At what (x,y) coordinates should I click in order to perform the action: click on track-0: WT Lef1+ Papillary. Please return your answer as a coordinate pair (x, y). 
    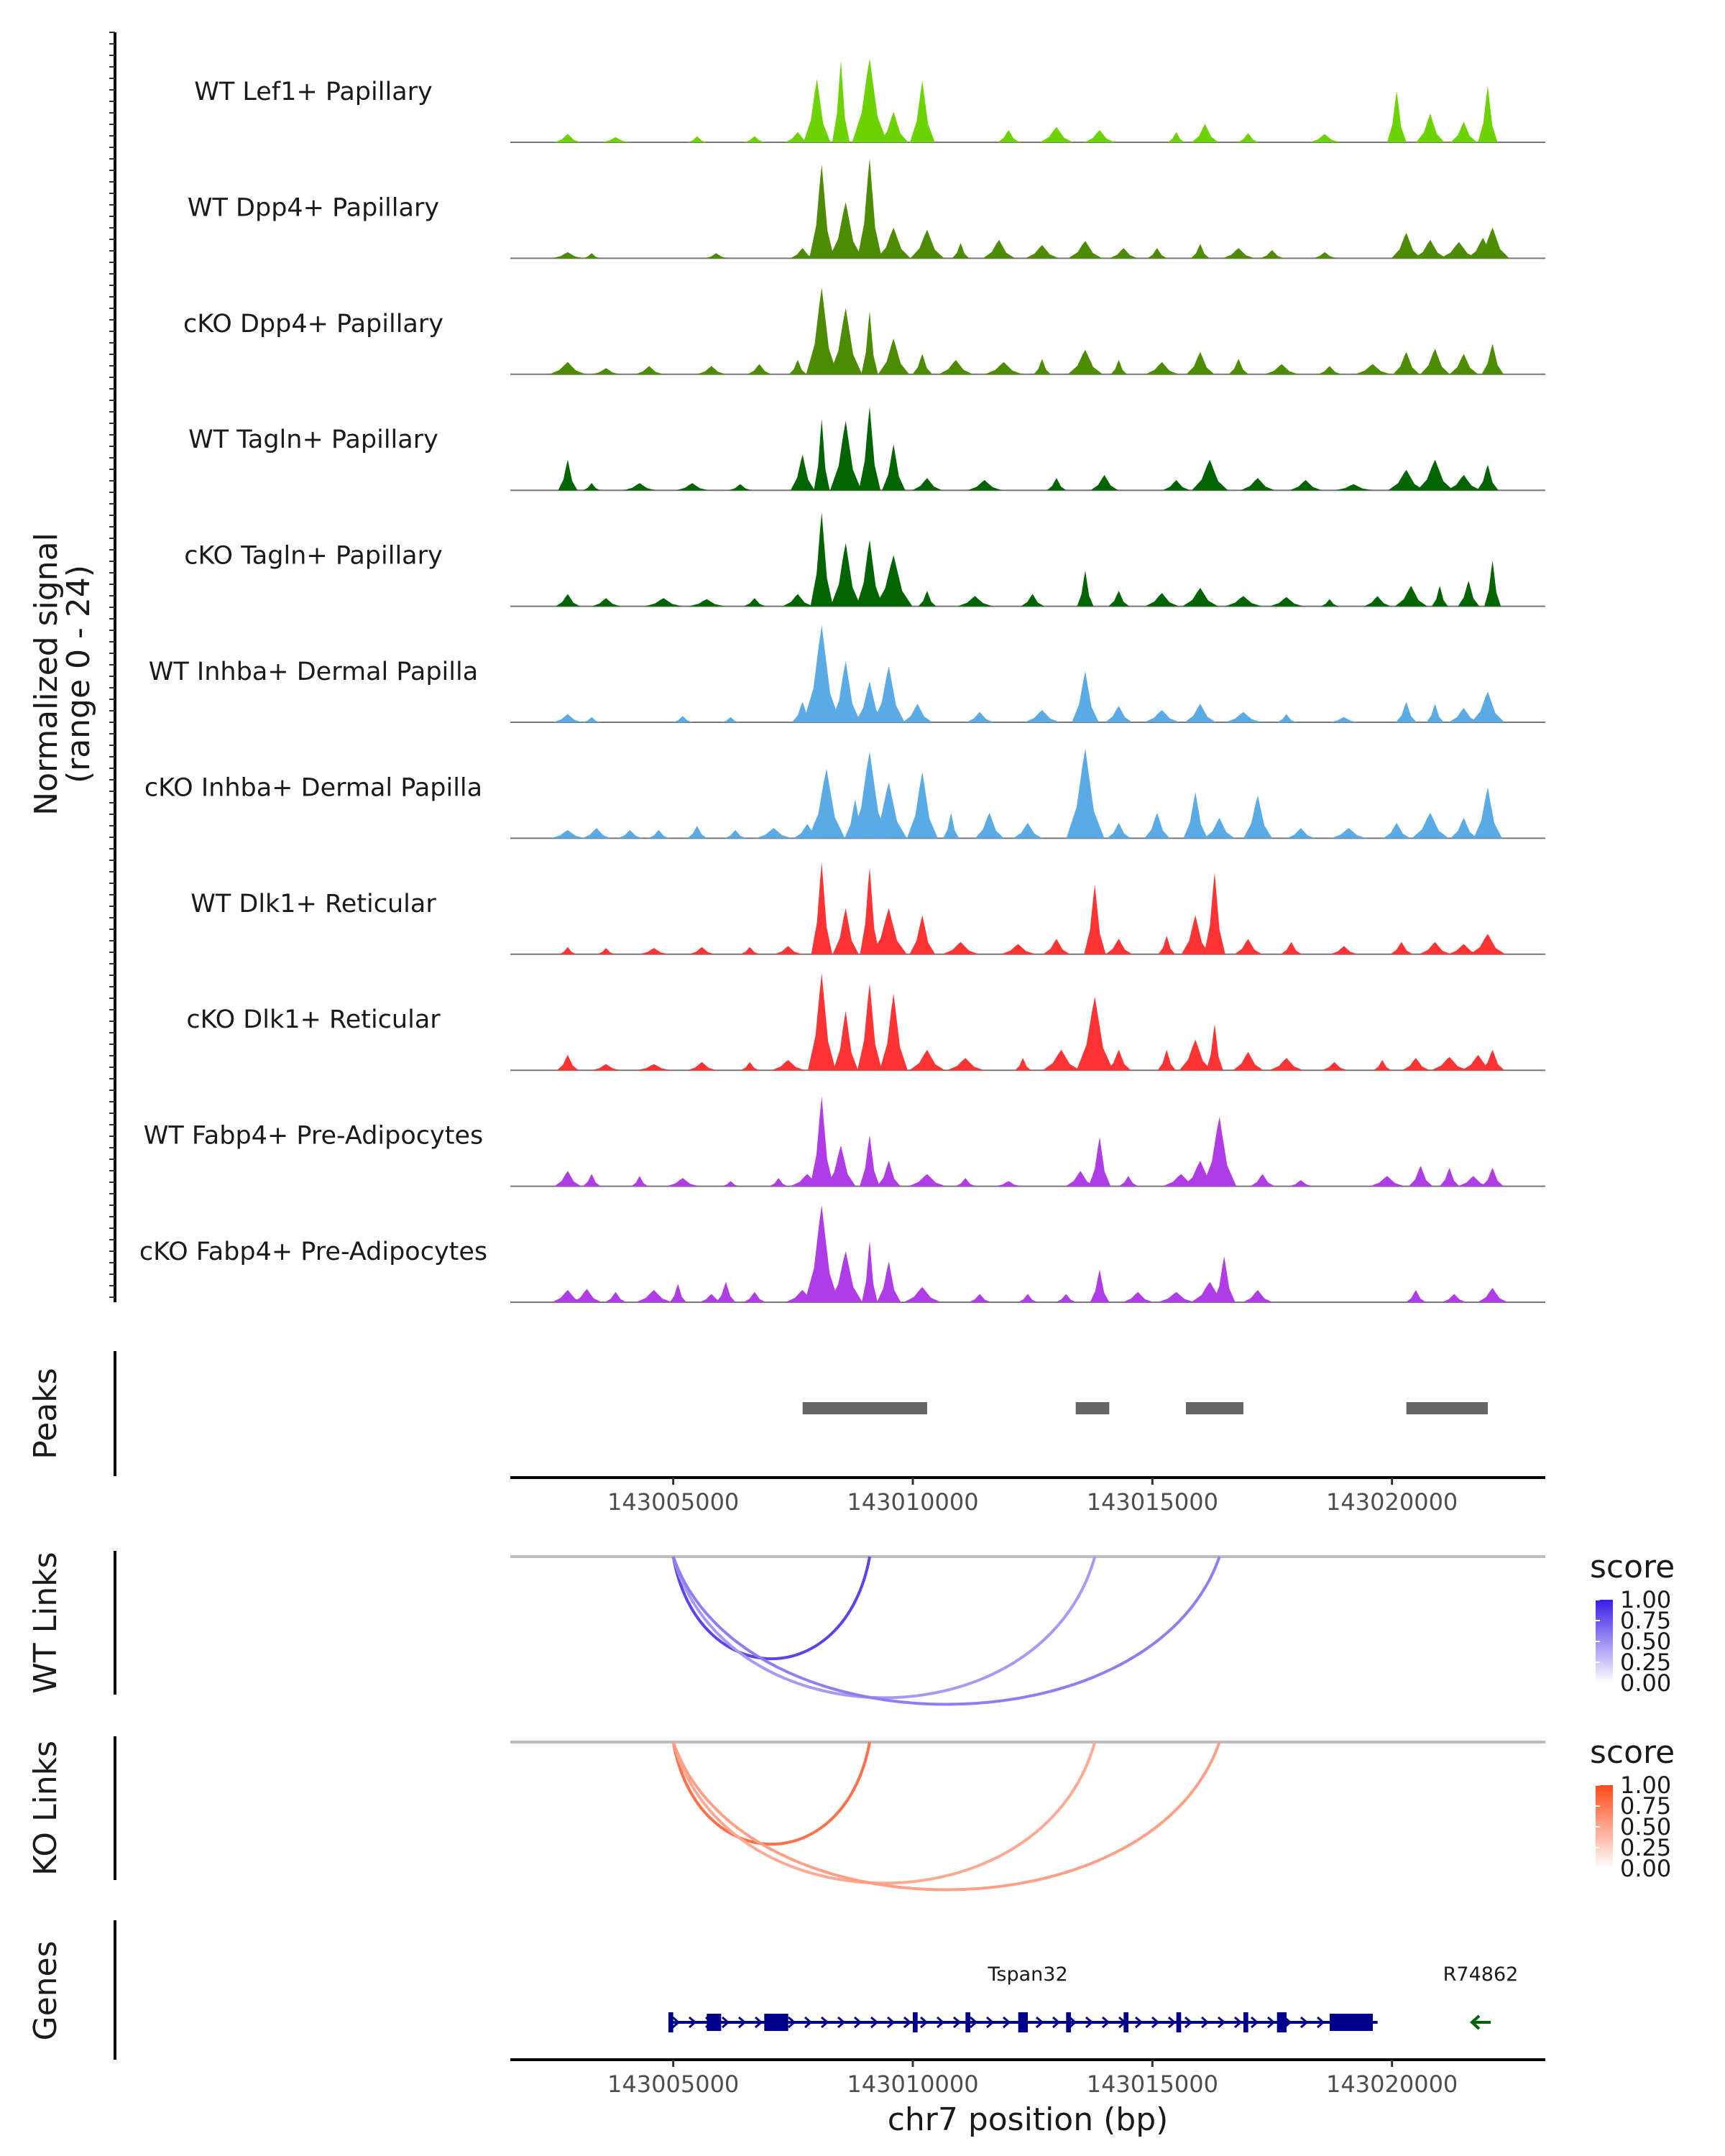
    Looking at the image, I should click on (869, 101).